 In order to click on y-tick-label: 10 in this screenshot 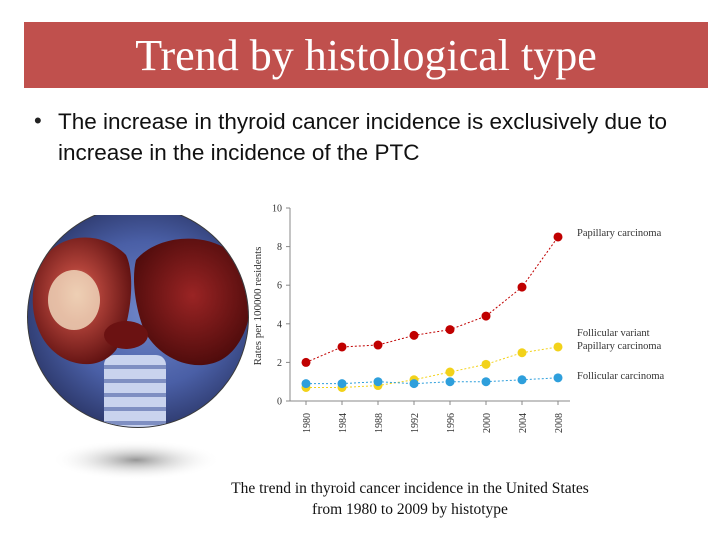, I will do `click(277, 209)`.